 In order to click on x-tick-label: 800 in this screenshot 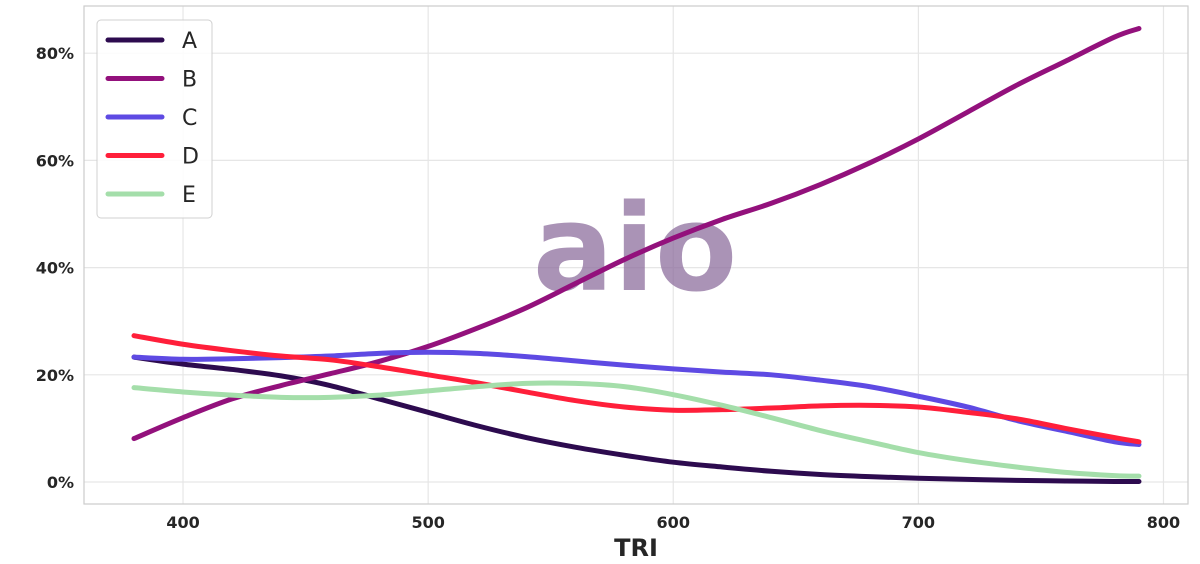, I will do `click(1163, 522)`.